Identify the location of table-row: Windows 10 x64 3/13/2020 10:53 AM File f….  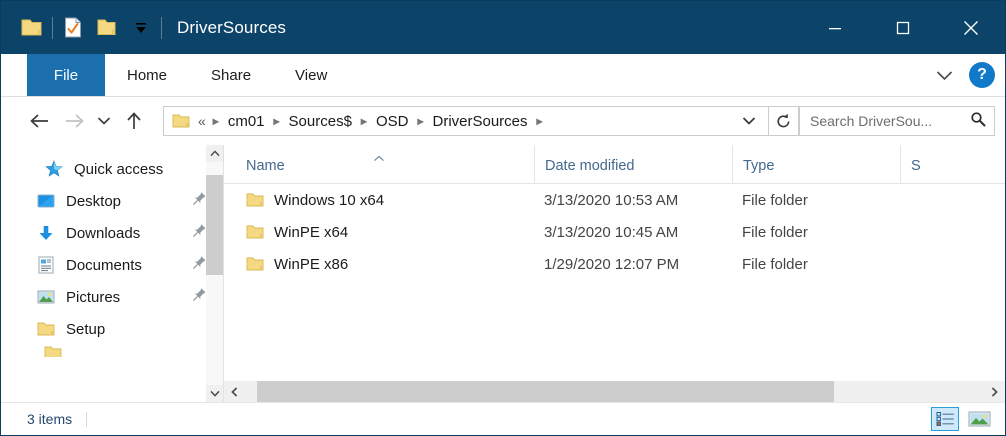
(614, 200).